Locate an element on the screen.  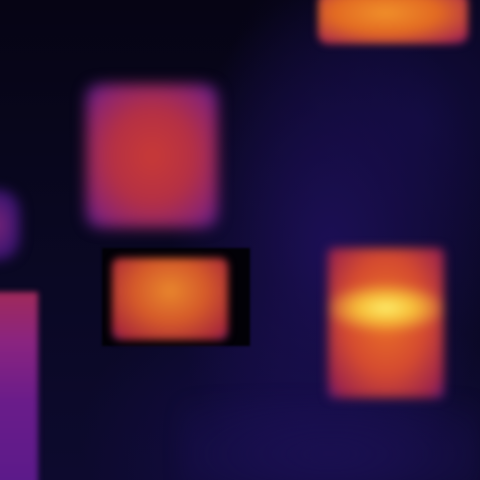
top-right-hotspot is located at coordinates (393, 22).